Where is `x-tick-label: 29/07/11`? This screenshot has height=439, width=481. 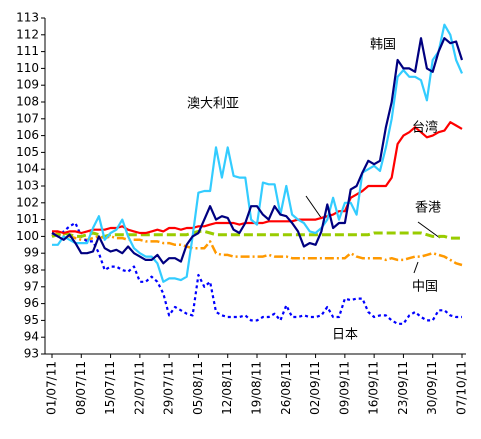 x-tick-label: 29/07/11 is located at coordinates (169, 388).